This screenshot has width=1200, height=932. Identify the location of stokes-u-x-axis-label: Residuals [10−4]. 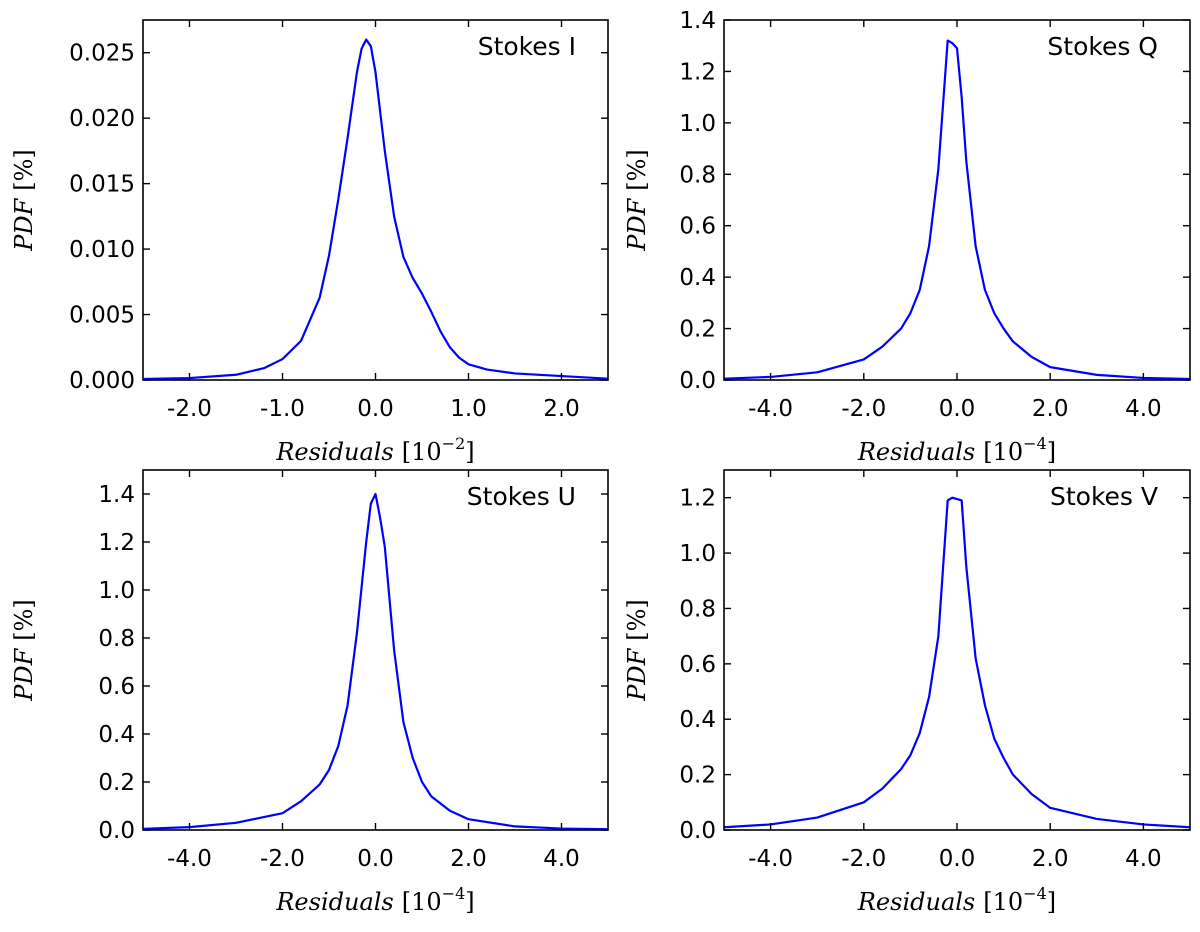
(374, 900).